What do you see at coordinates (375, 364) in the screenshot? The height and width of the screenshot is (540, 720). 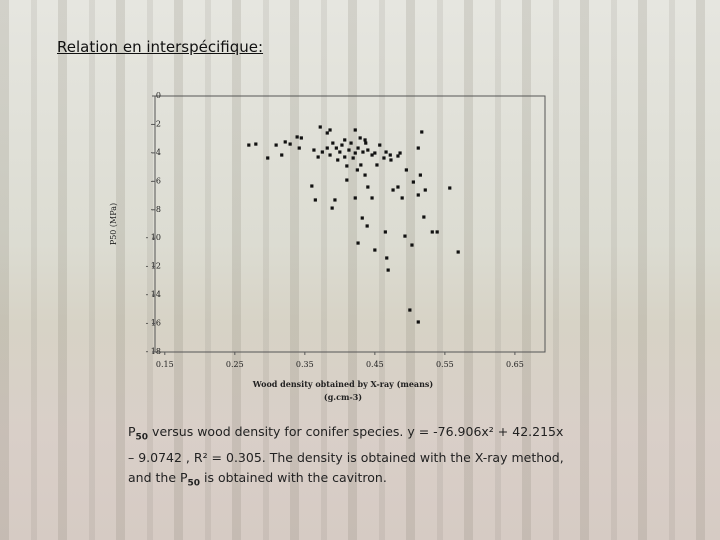 I see `x-tick-label: 0.45` at bounding box center [375, 364].